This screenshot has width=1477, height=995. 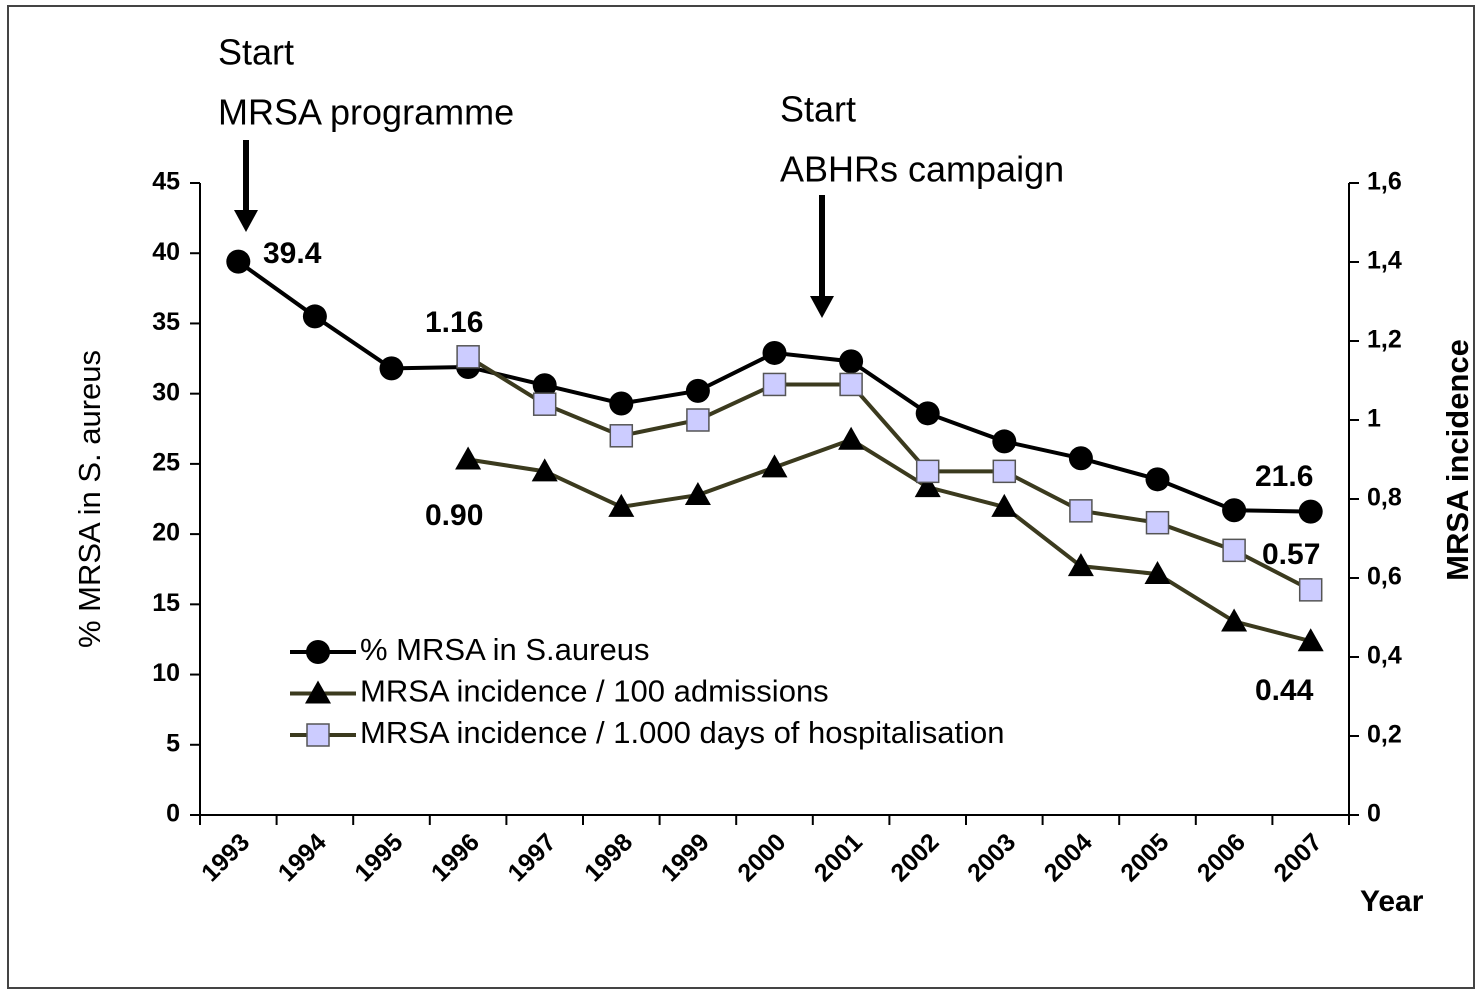 I want to click on y-tick-label: 5, so click(x=173, y=743).